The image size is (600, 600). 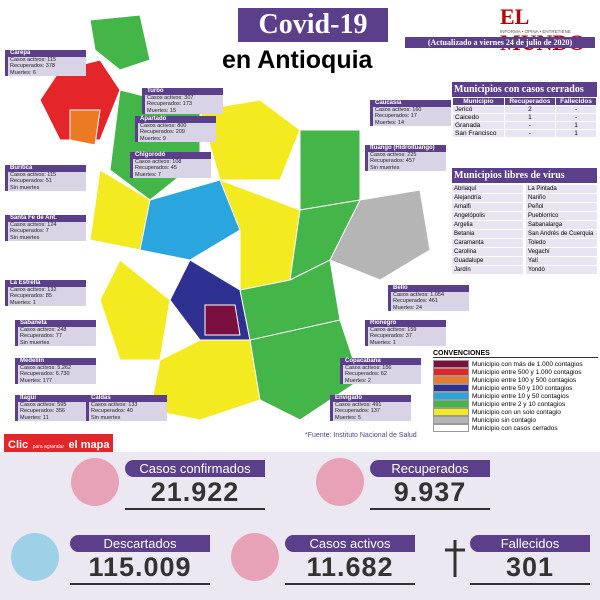 What do you see at coordinates (156, 168) in the screenshot?
I see `callout-line: Recuperados: 45` at bounding box center [156, 168].